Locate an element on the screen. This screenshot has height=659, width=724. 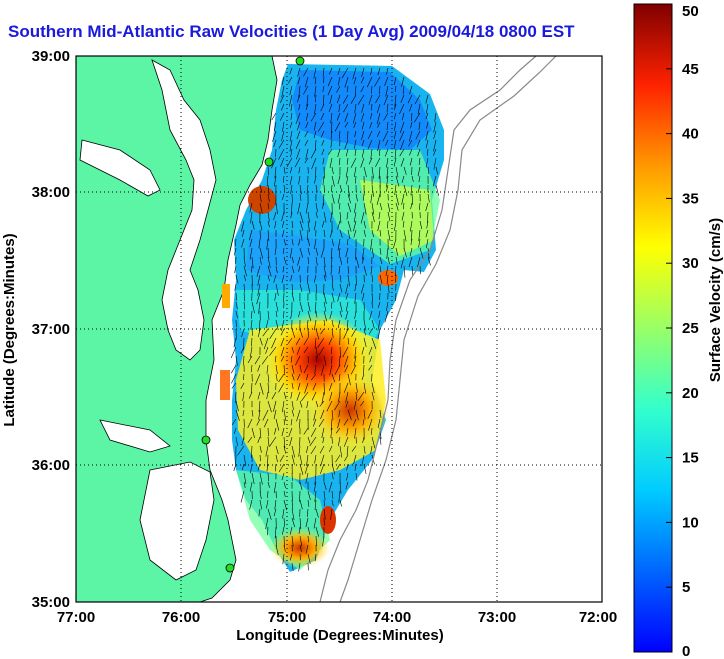
estuary-channel is located at coordinates (120, 168).